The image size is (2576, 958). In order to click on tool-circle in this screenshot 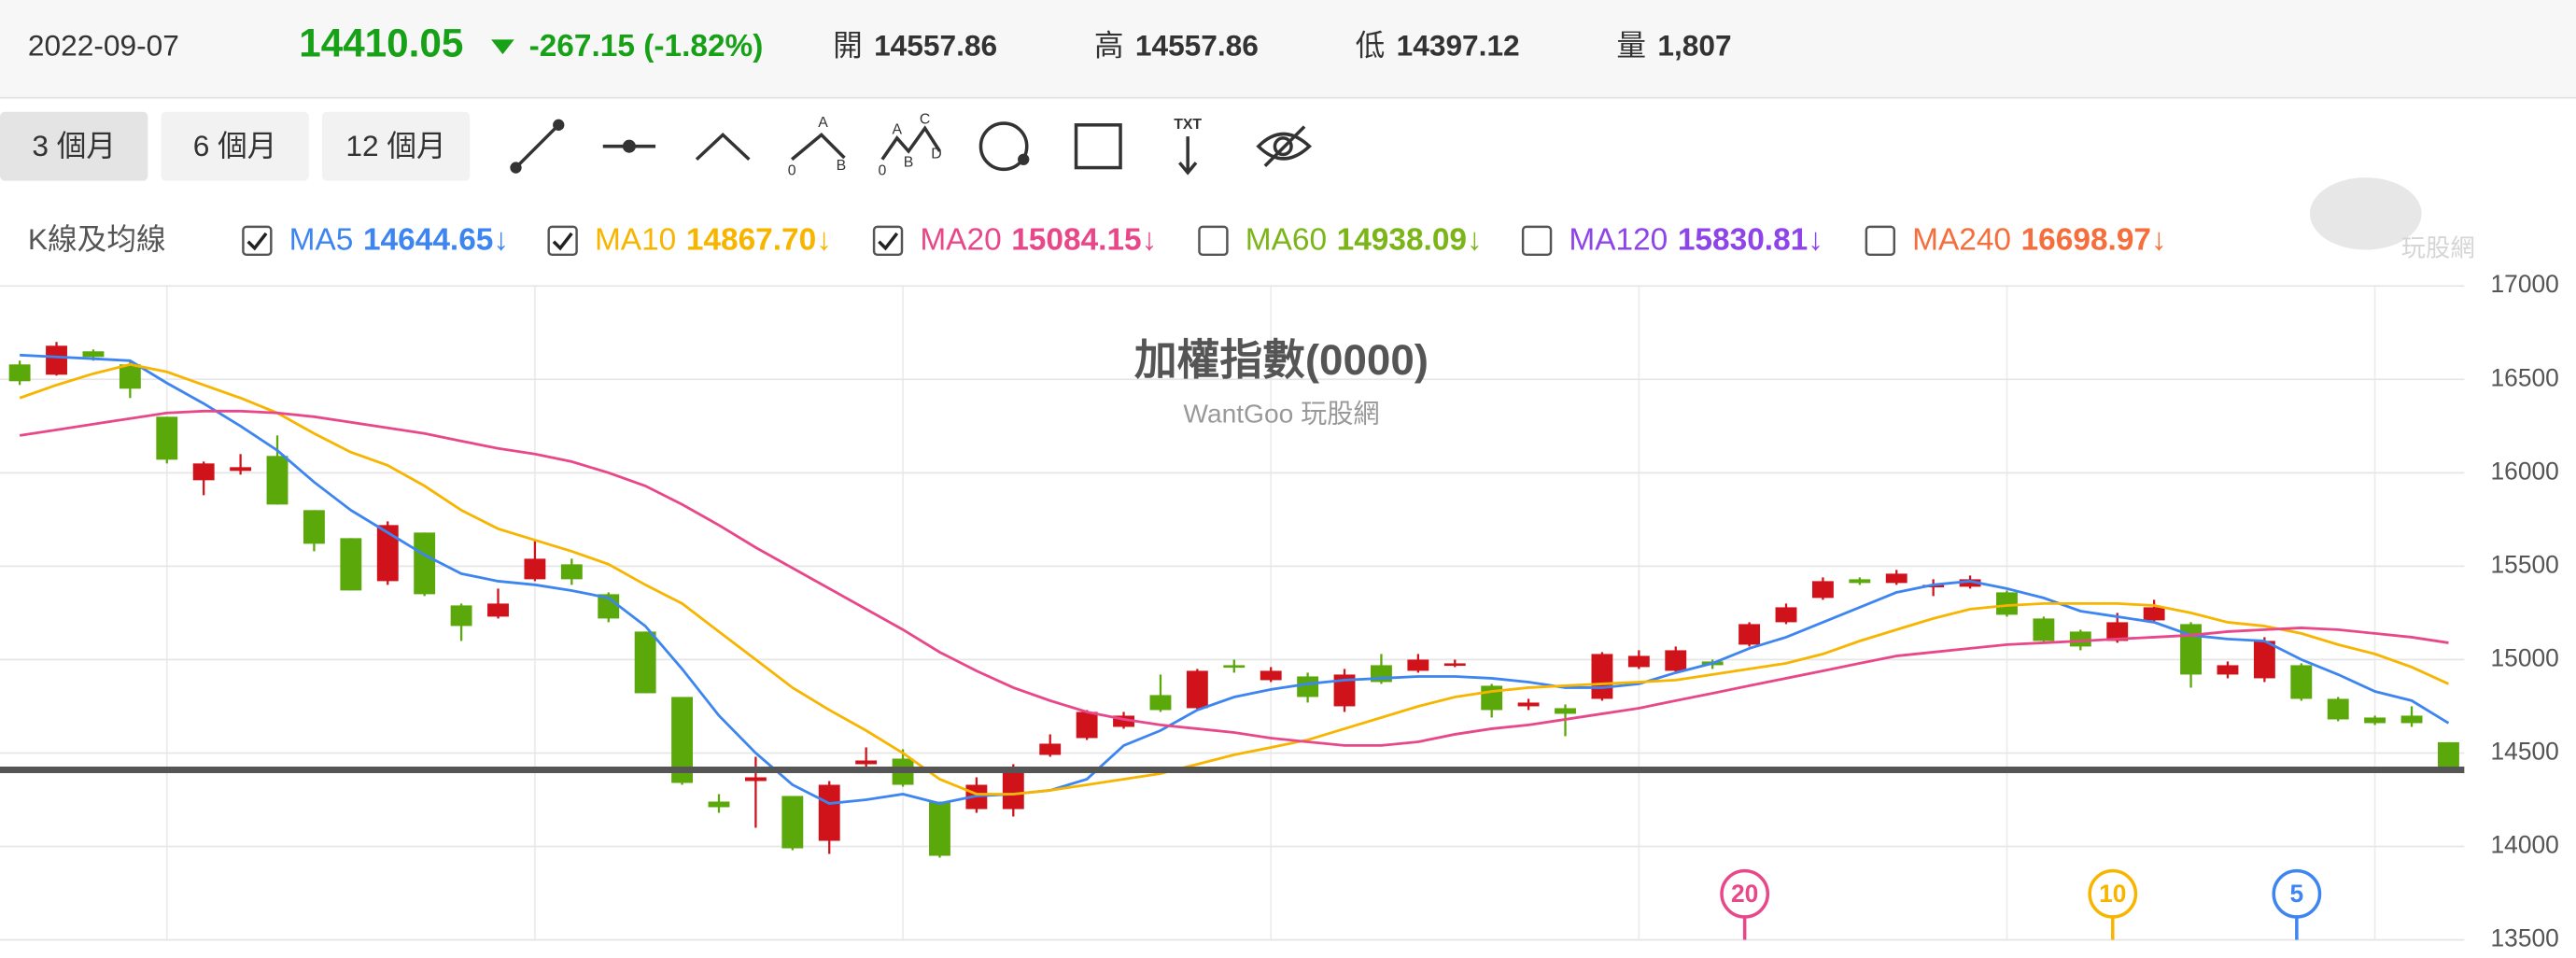, I will do `click(1004, 146)`.